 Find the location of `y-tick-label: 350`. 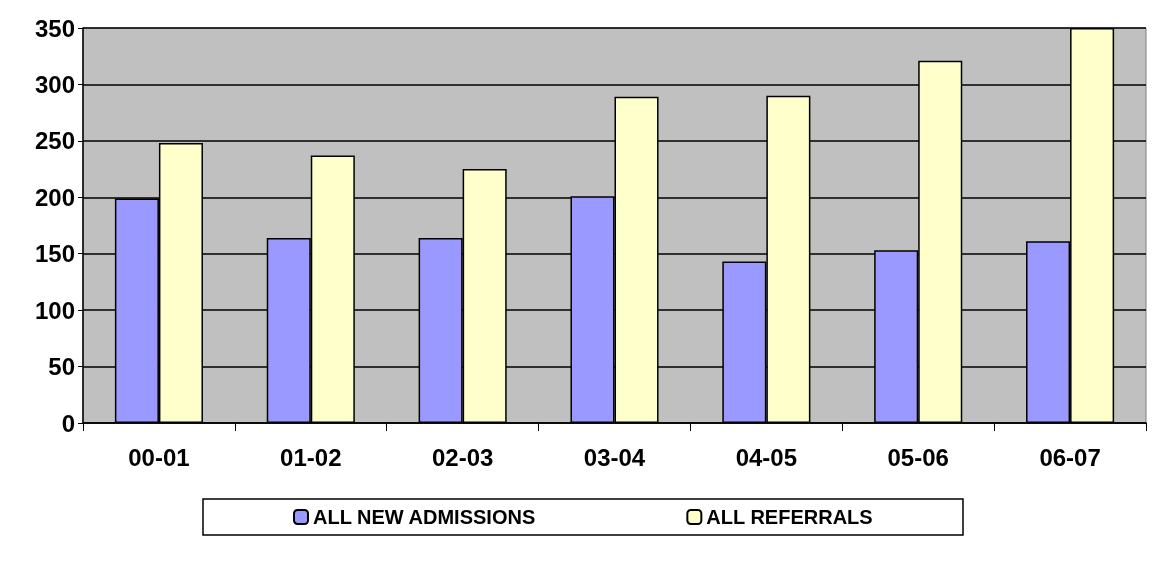

y-tick-label: 350 is located at coordinates (54, 28).